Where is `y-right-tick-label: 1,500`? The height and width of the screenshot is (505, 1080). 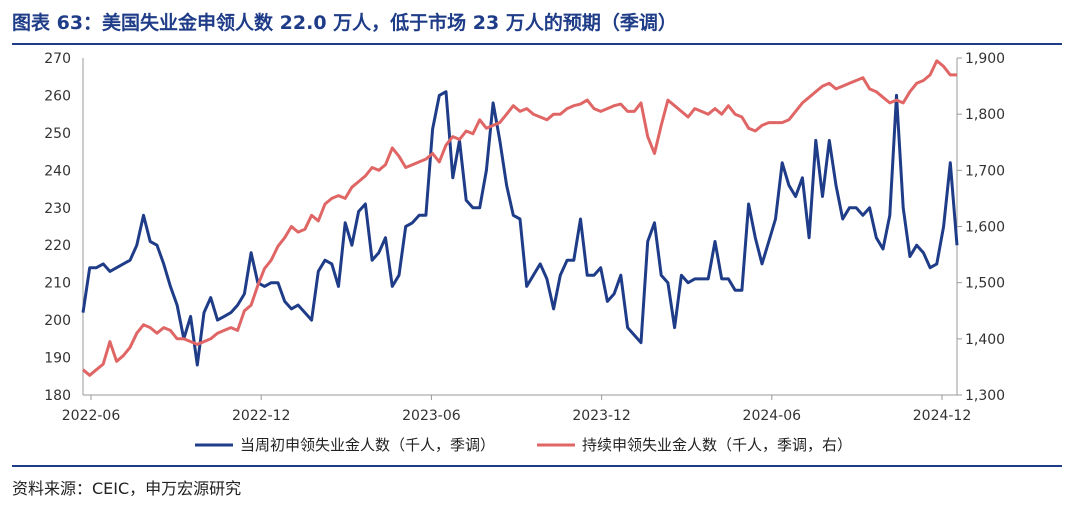 y-right-tick-label: 1,500 is located at coordinates (985, 284).